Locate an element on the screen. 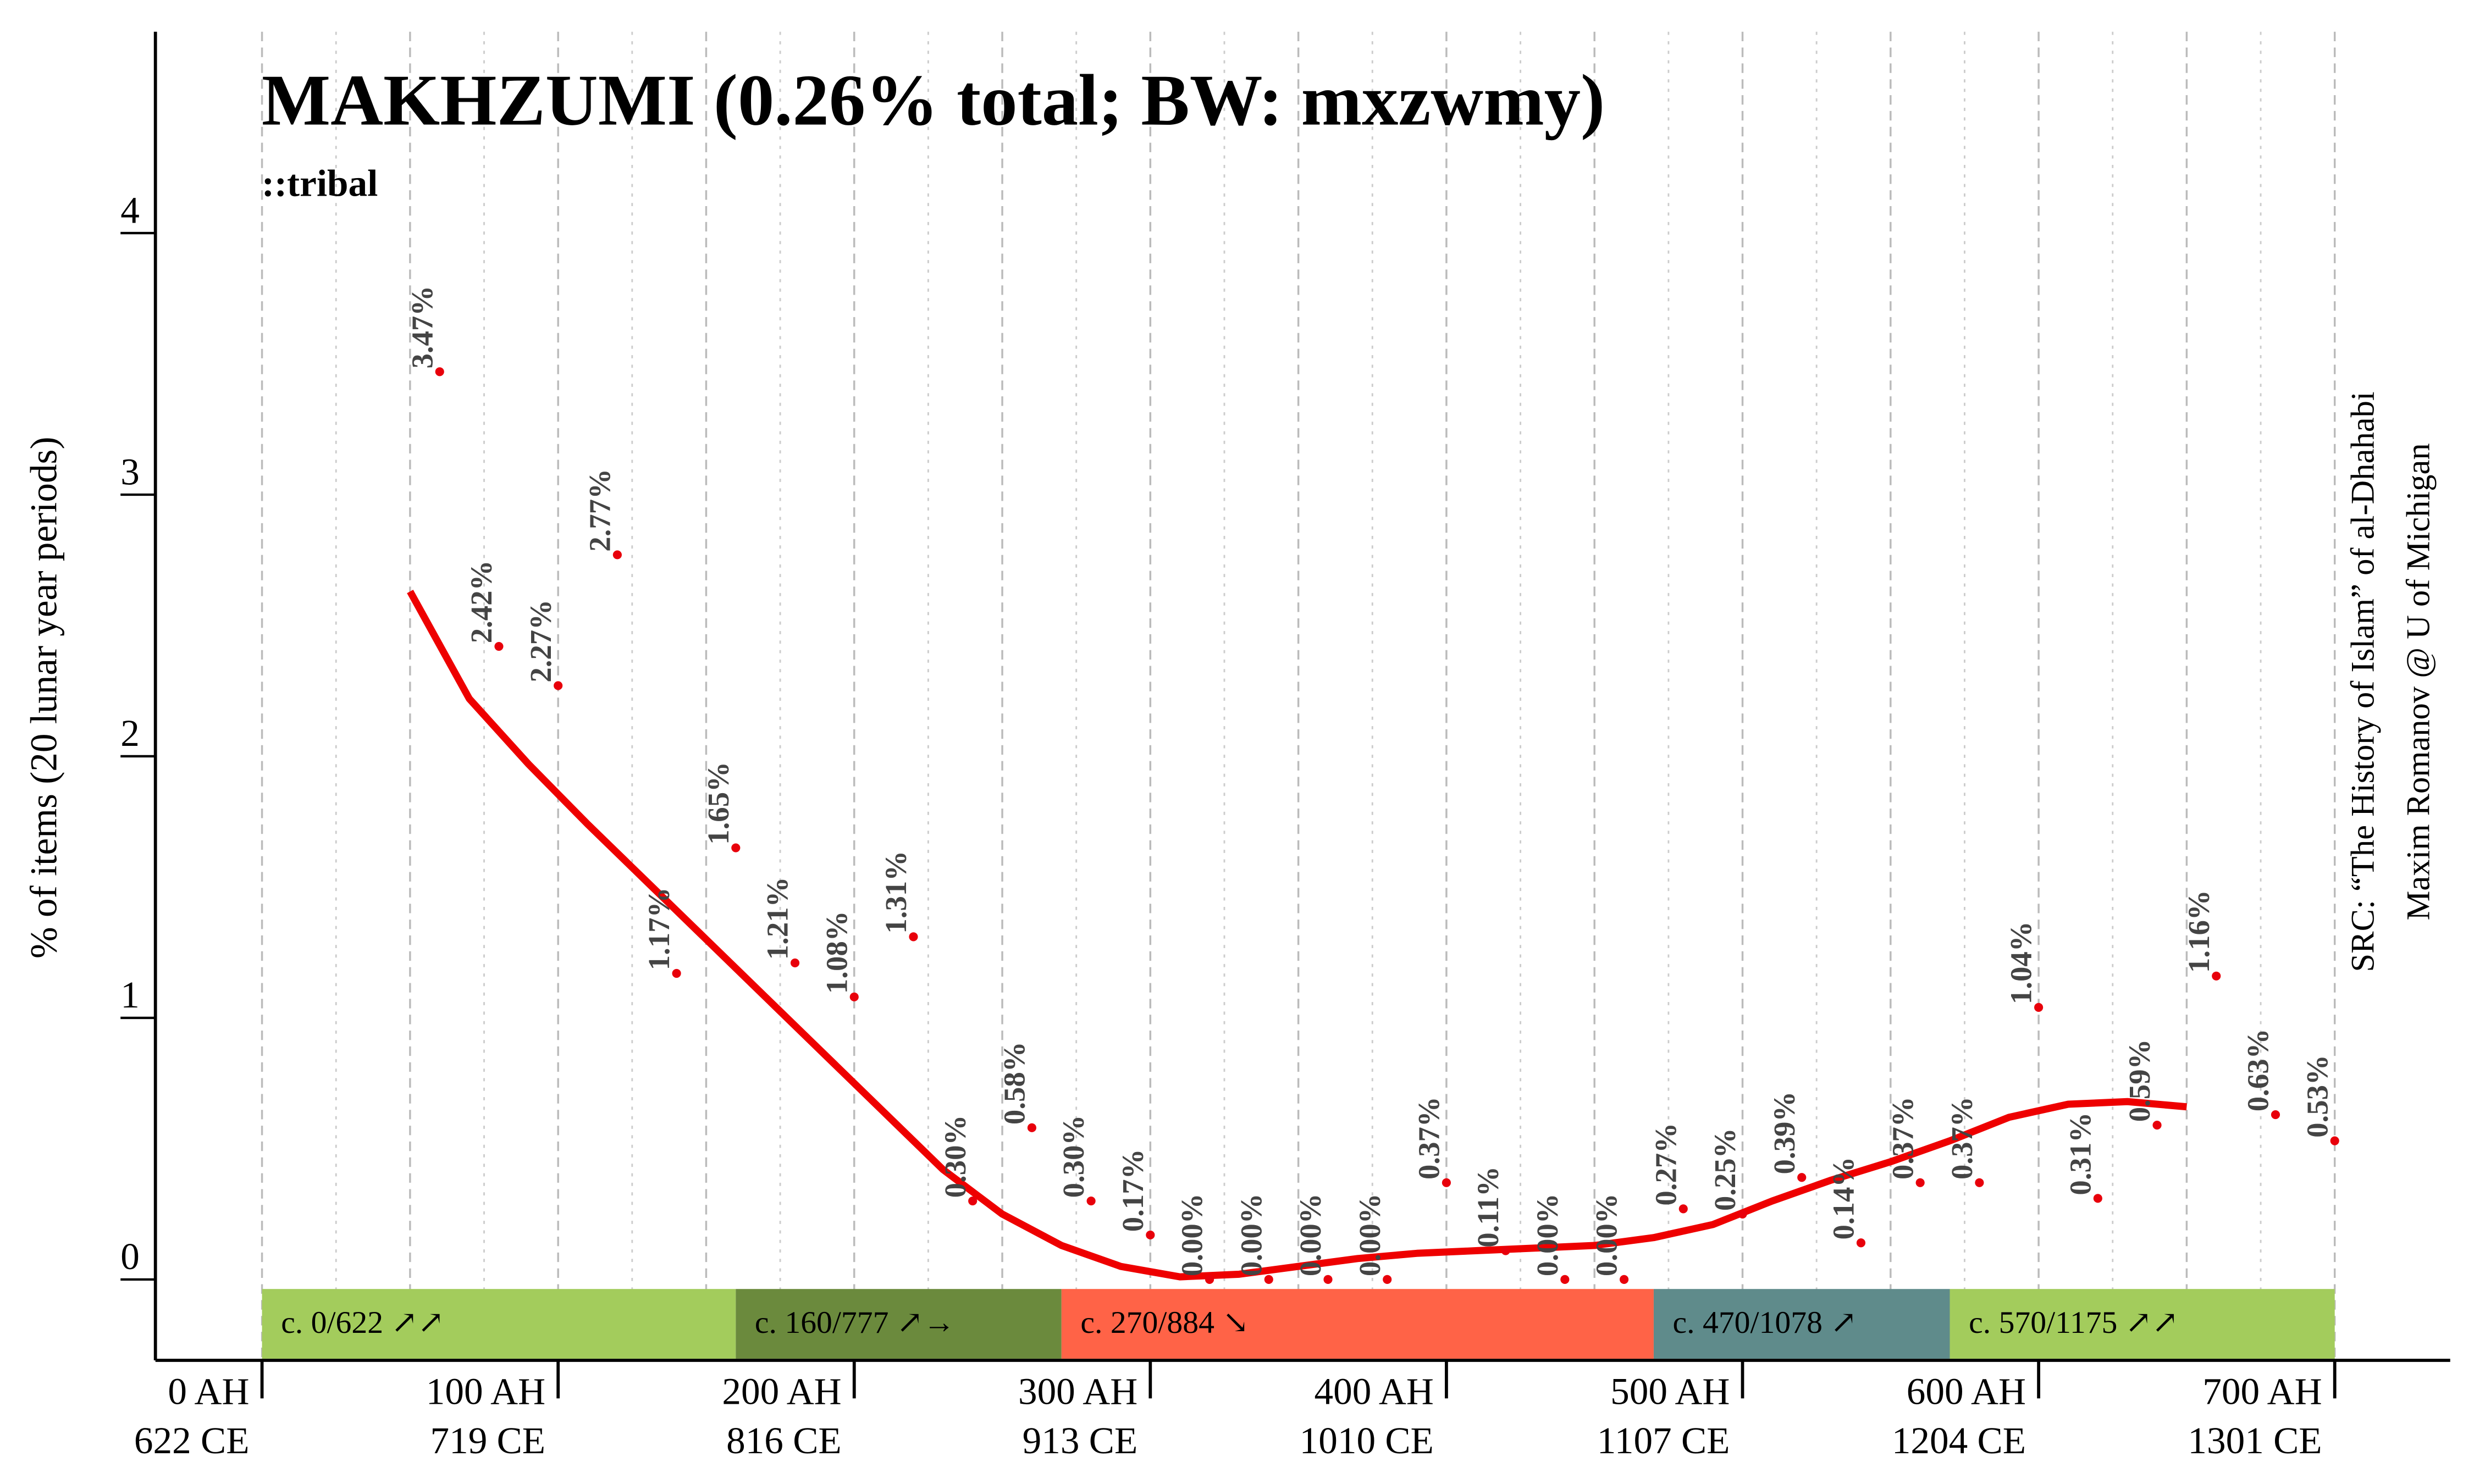 The image size is (2474, 1484). chart-subtitle: ::tribal is located at coordinates (320, 183).